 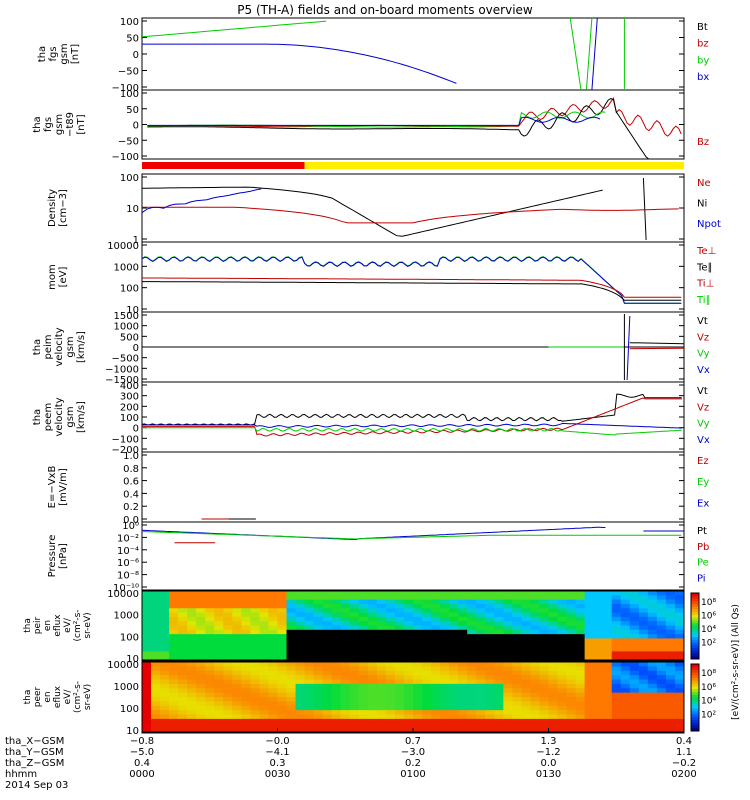 I want to click on y-tick-label: −50, so click(x=128, y=141).